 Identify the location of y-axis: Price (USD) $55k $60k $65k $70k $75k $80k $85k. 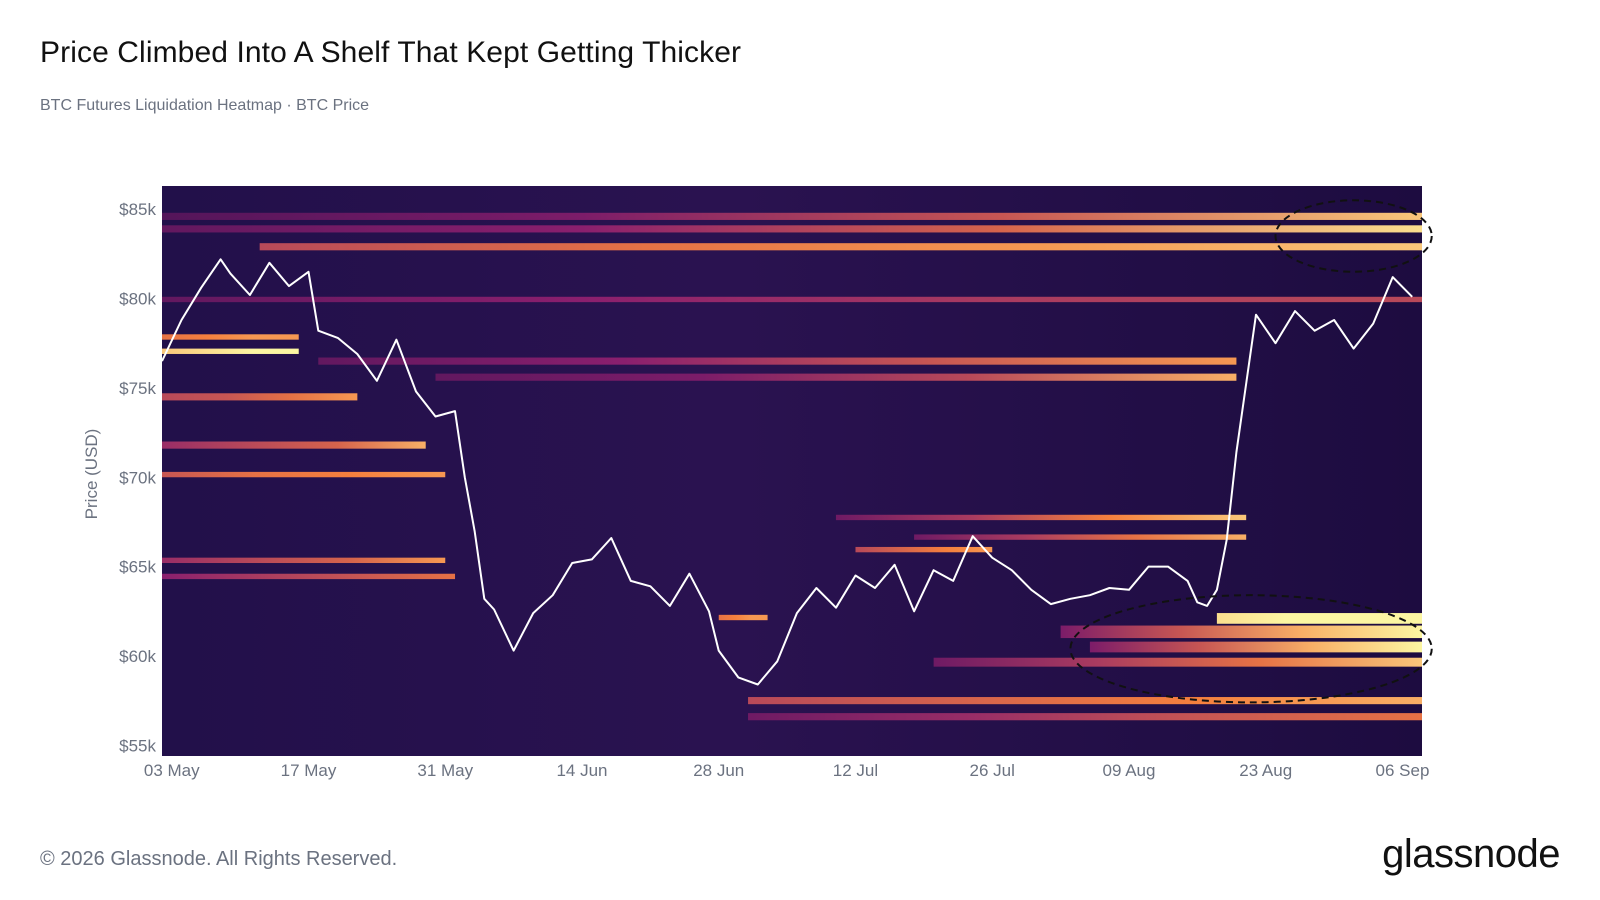
(119, 477).